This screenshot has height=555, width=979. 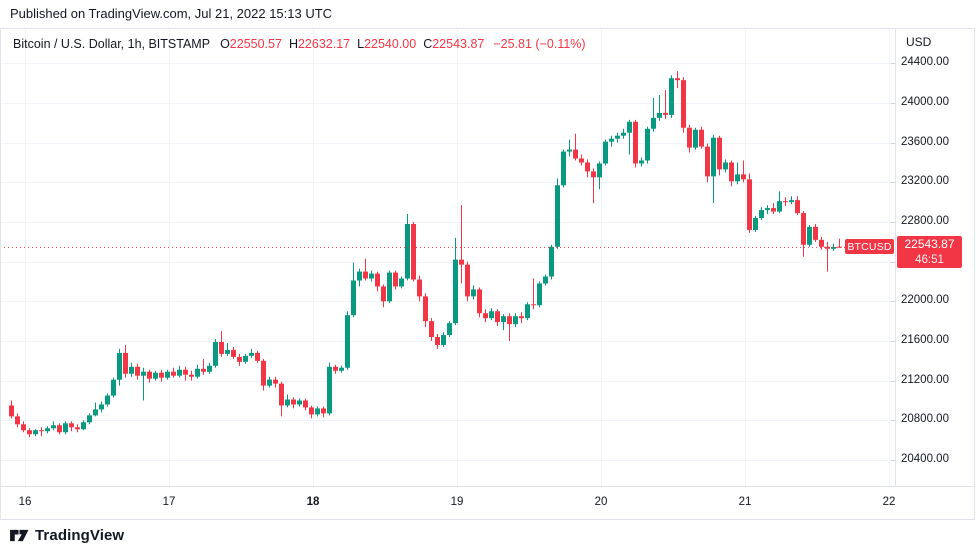 What do you see at coordinates (293, 44) in the screenshot?
I see `ohlc-letter: H` at bounding box center [293, 44].